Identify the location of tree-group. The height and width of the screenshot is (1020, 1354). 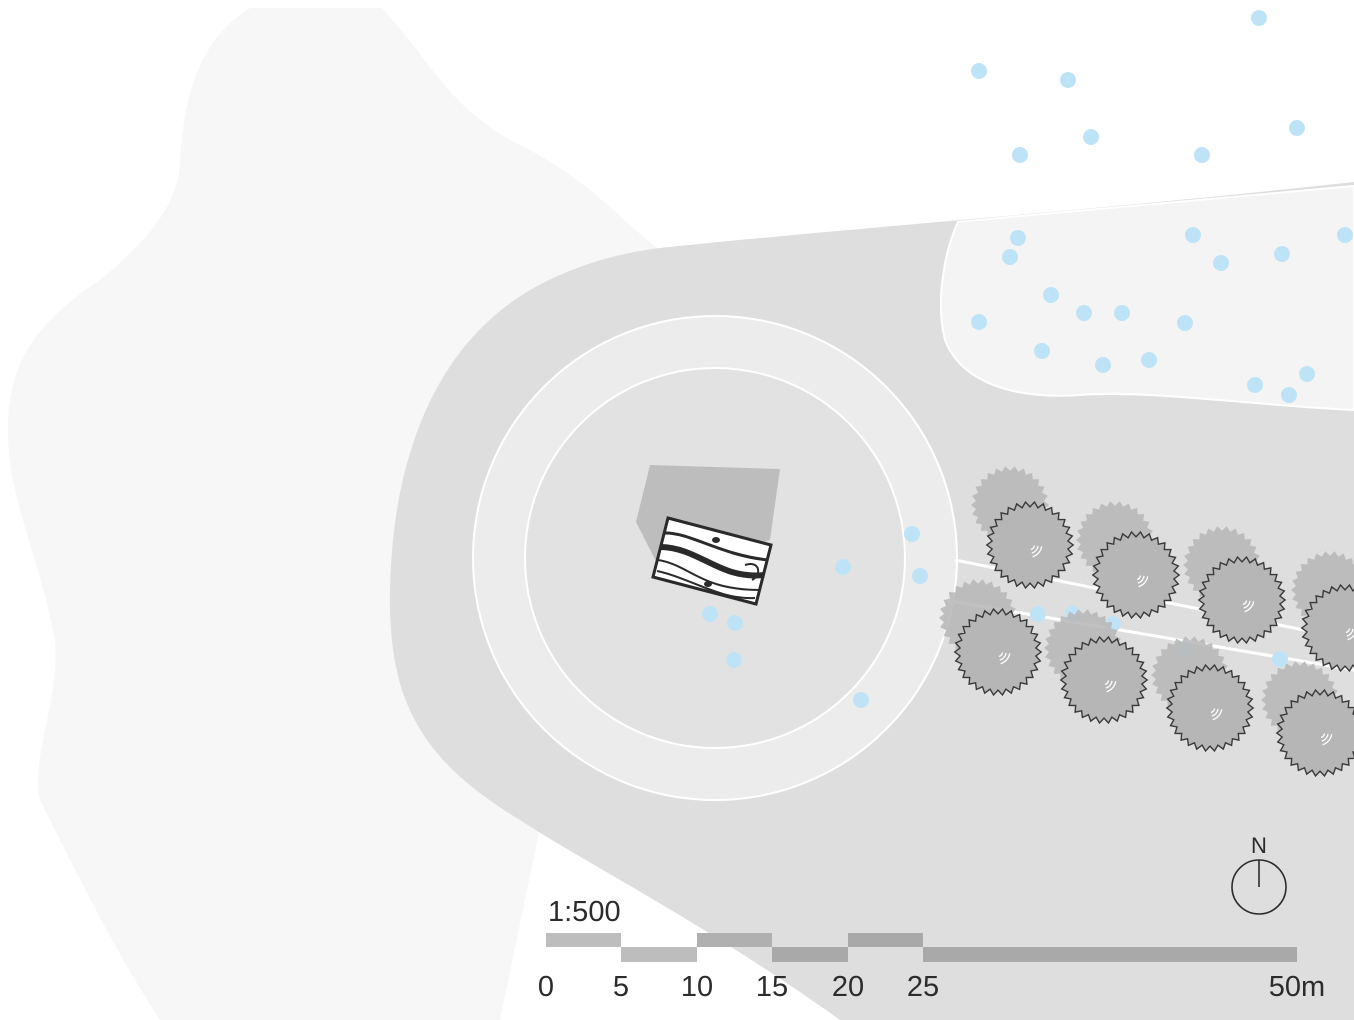
(1146, 622).